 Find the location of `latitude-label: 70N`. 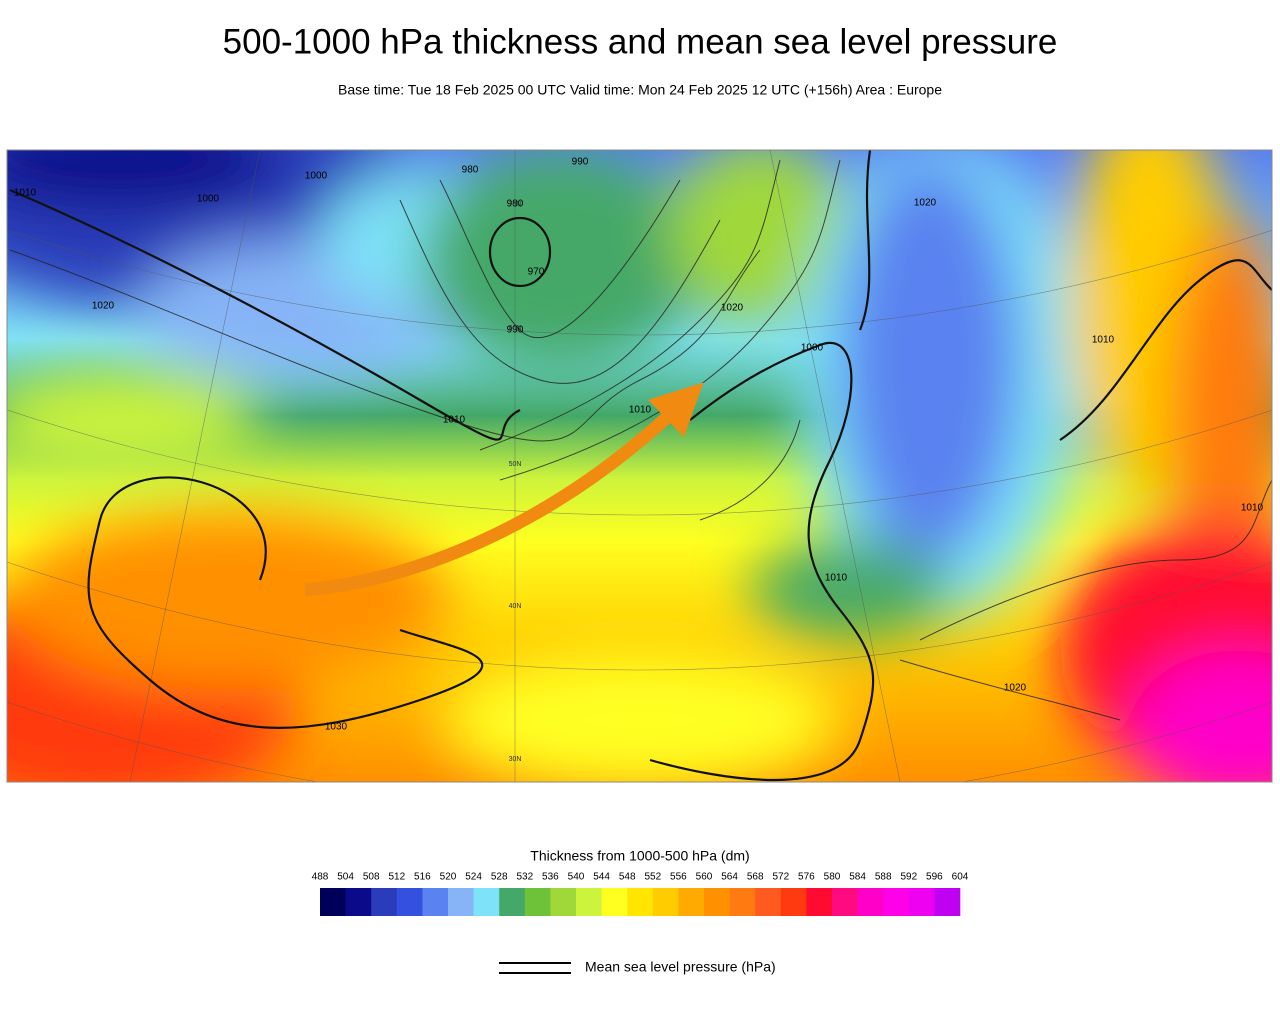

latitude-label: 70N is located at coordinates (515, 204).